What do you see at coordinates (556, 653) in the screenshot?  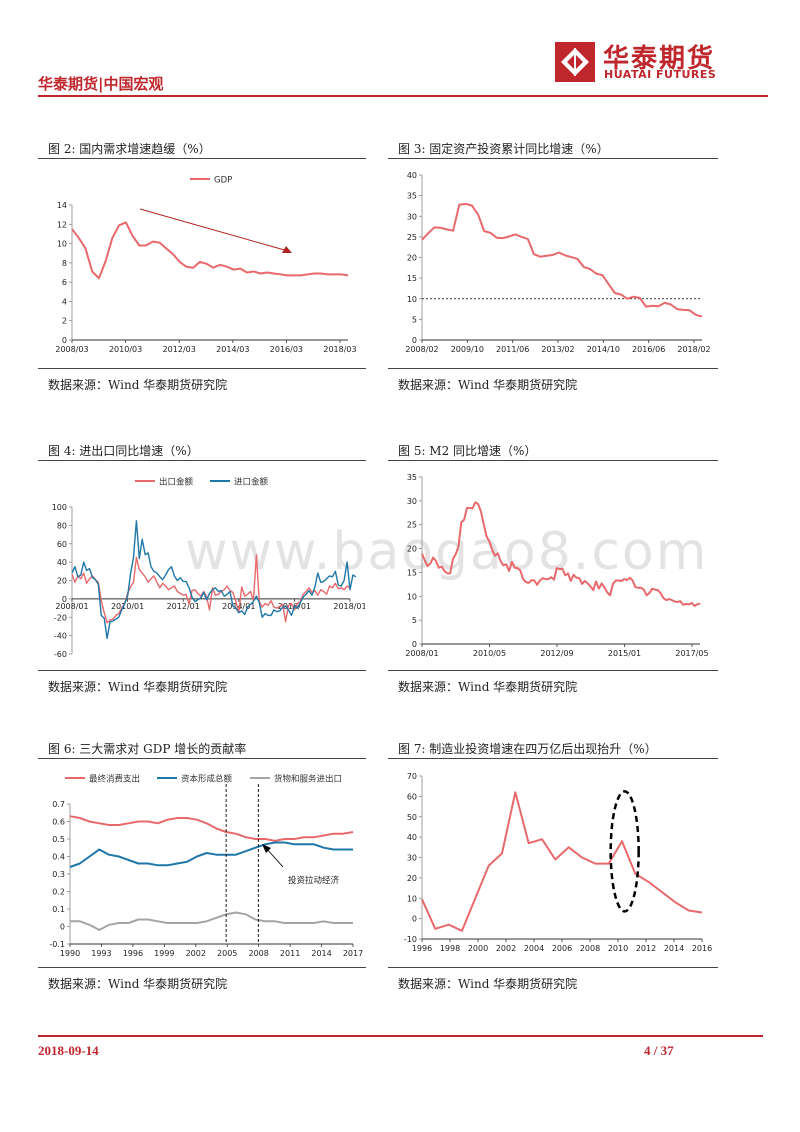 I see `x-tick-label: 2012/09` at bounding box center [556, 653].